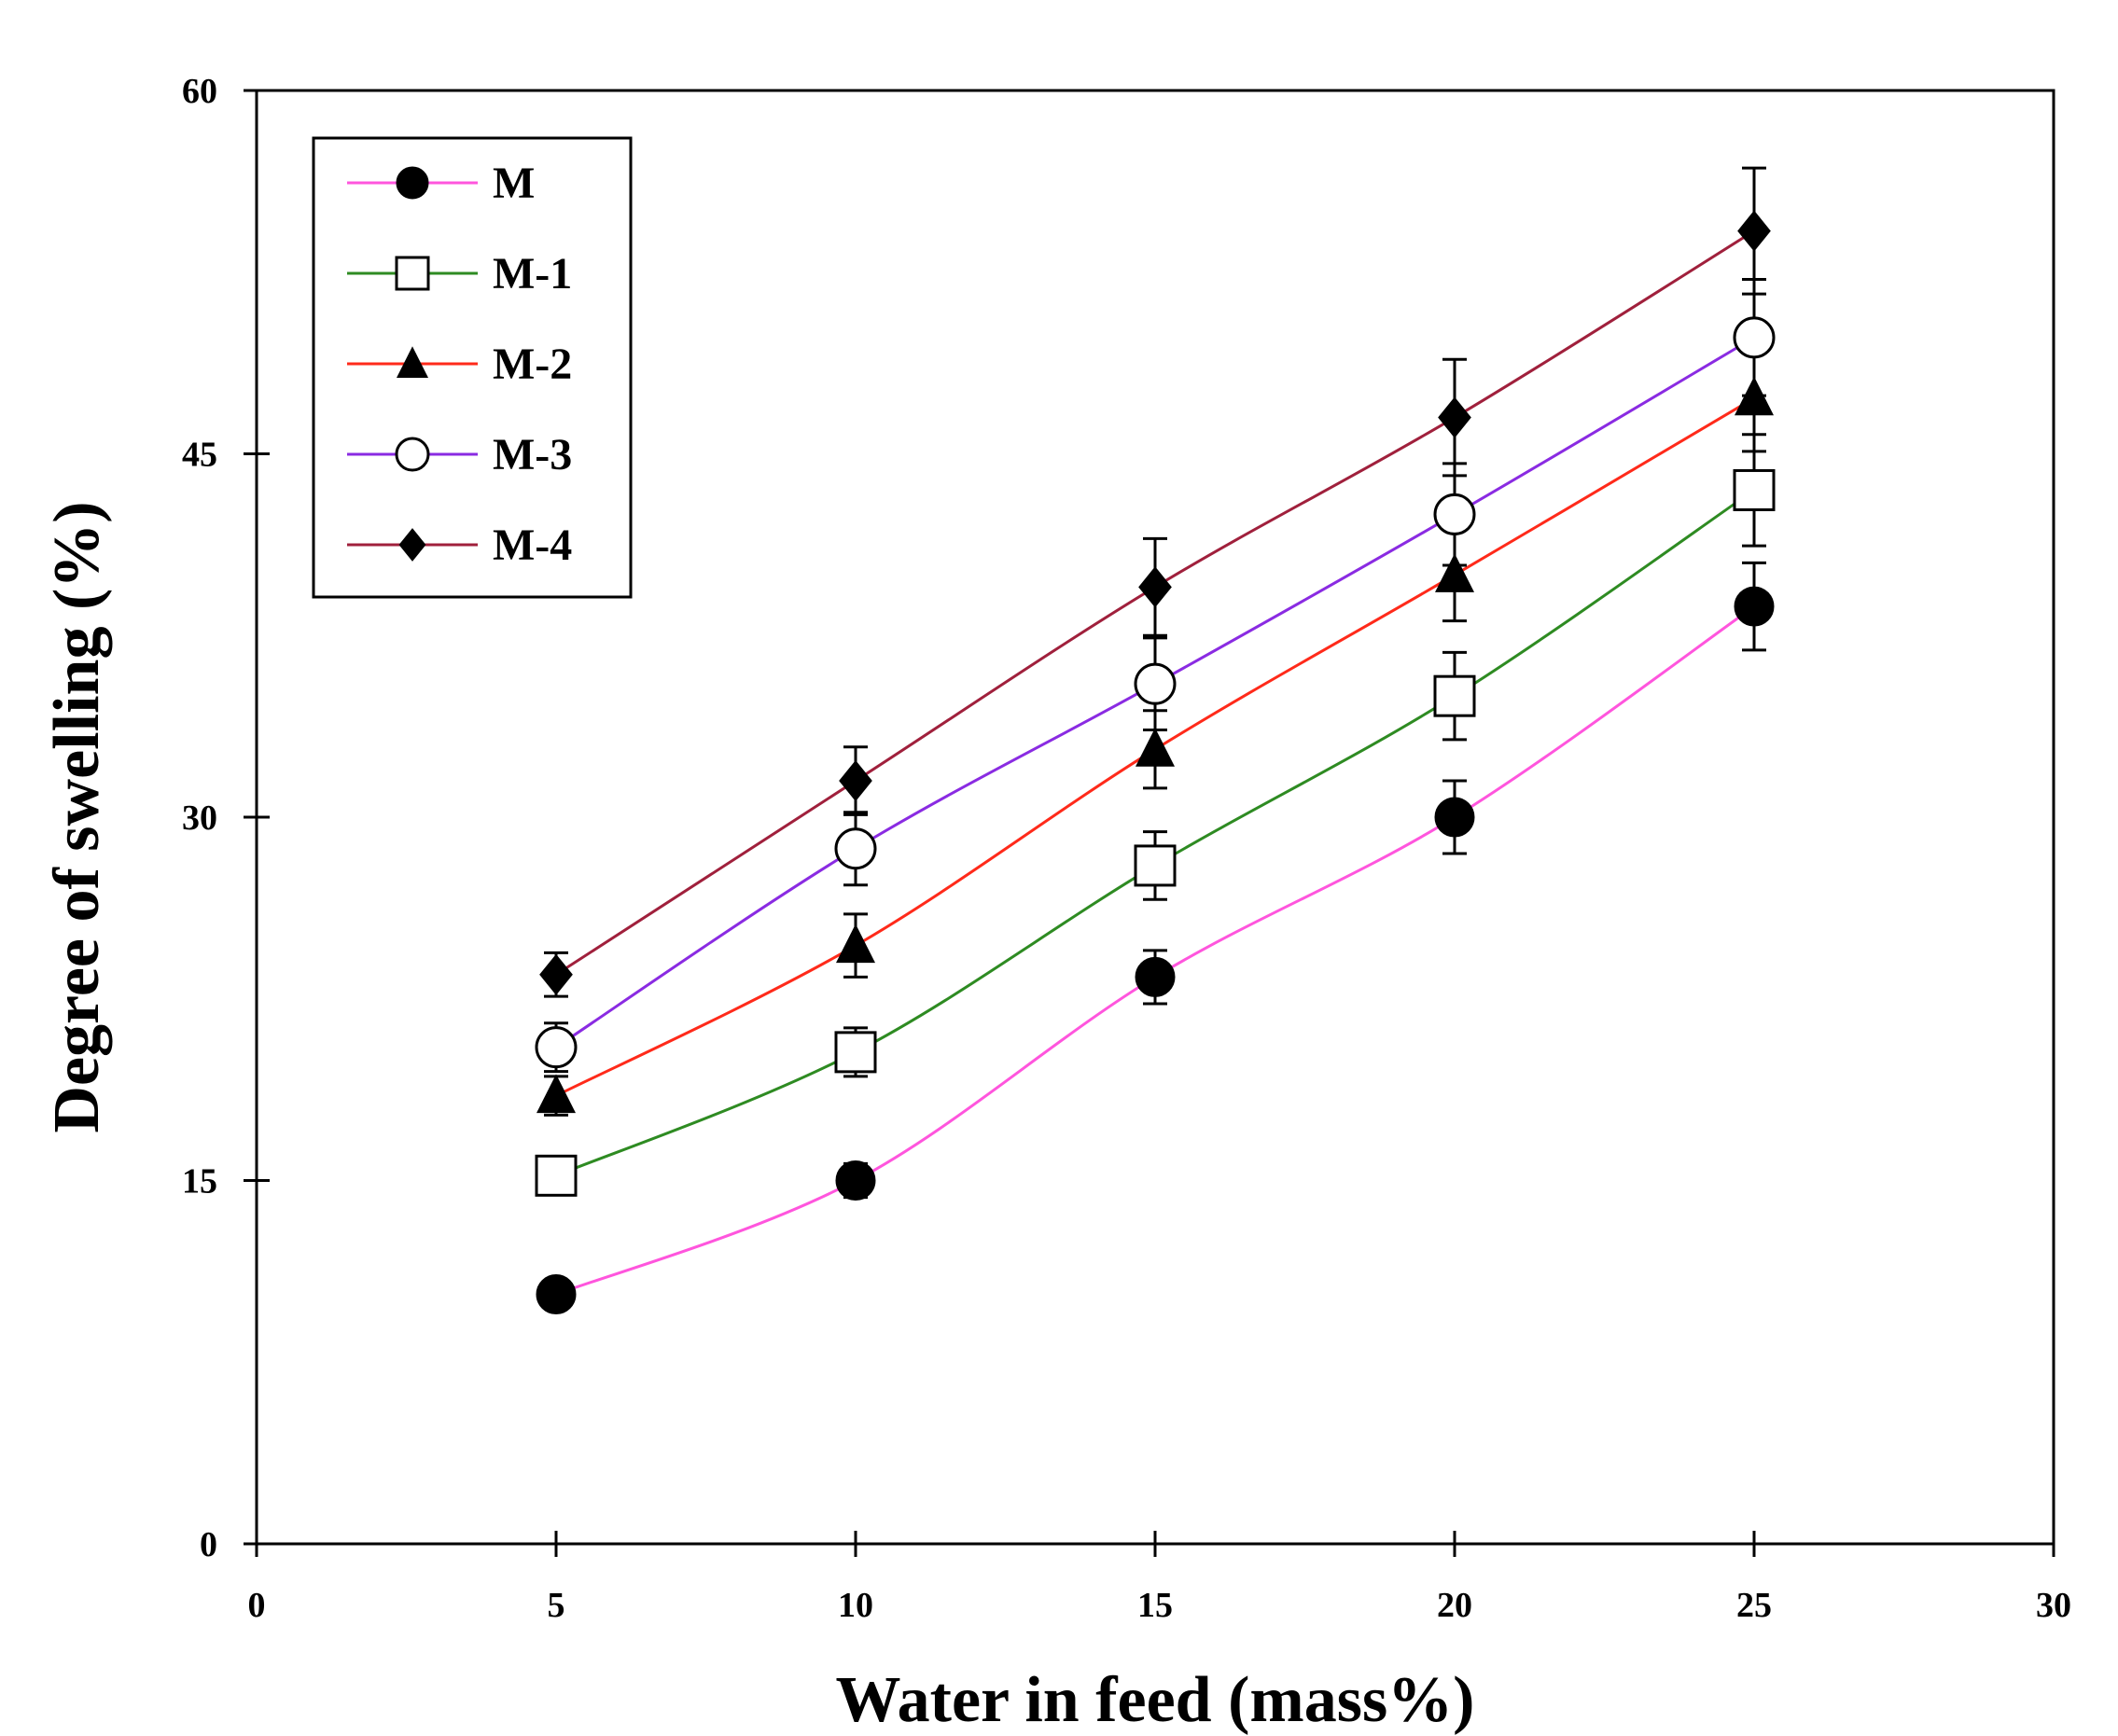  I want to click on legend-label: M-1, so click(532, 274).